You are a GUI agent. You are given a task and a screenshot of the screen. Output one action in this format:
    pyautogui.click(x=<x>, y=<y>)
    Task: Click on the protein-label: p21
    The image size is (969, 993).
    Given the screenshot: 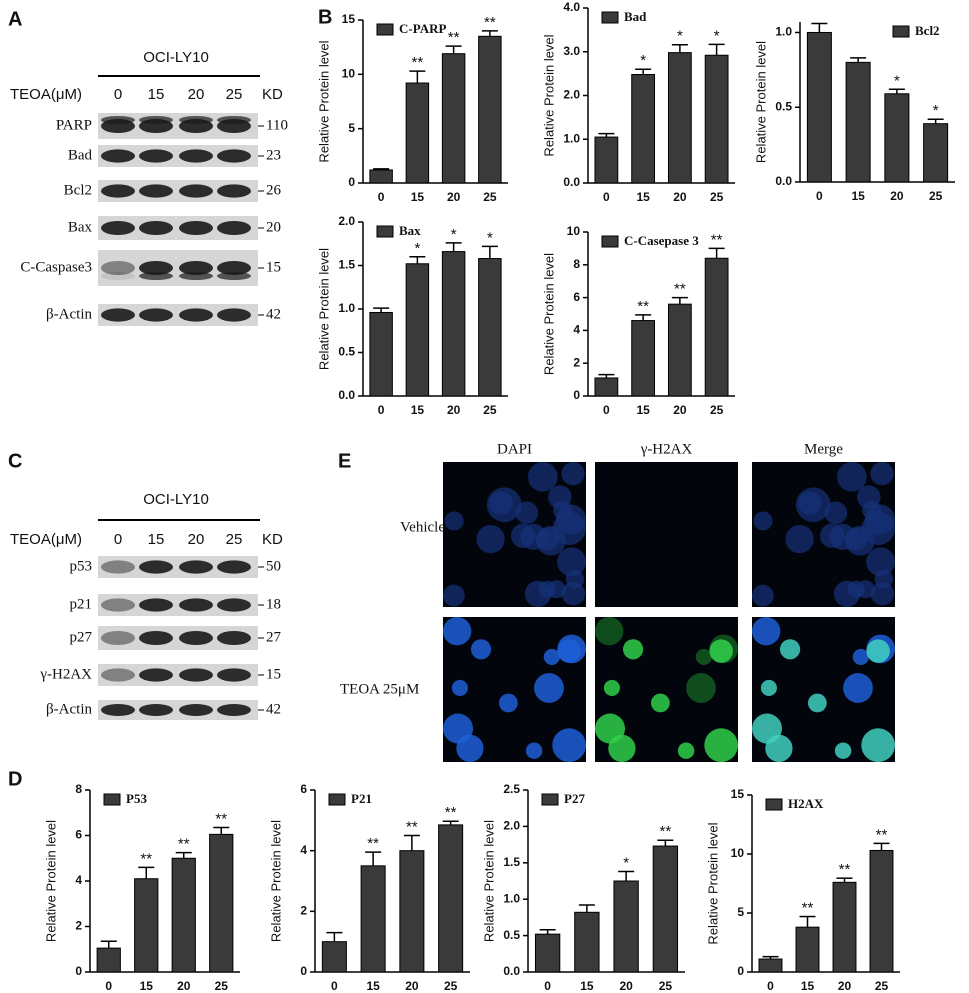 What is the action you would take?
    pyautogui.click(x=81, y=604)
    